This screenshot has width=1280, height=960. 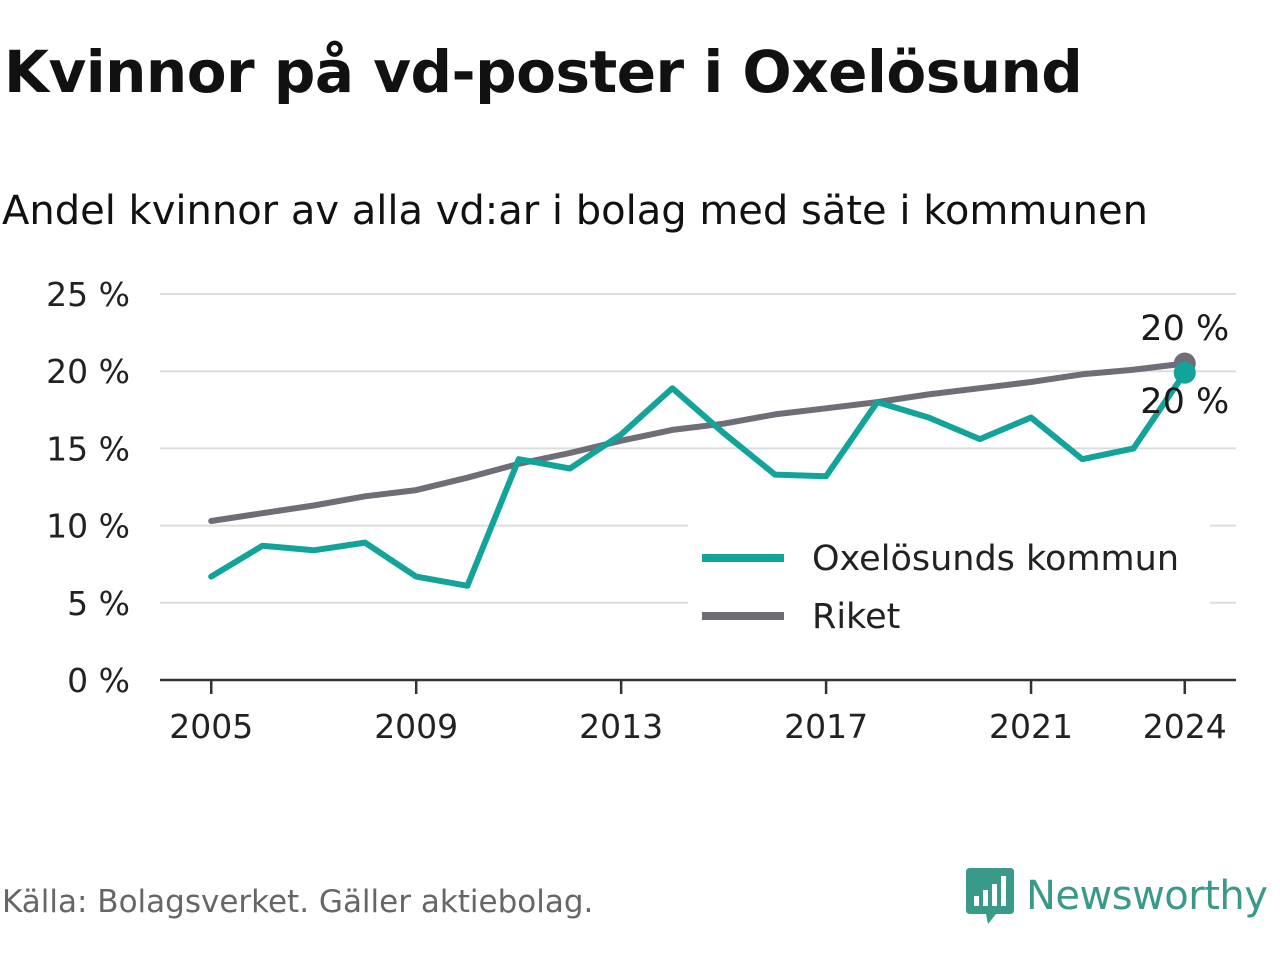 I want to click on y-axis-tick-labels: 0 % 5 % 10 % 15 % 20 % 25 %, so click(x=88, y=487).